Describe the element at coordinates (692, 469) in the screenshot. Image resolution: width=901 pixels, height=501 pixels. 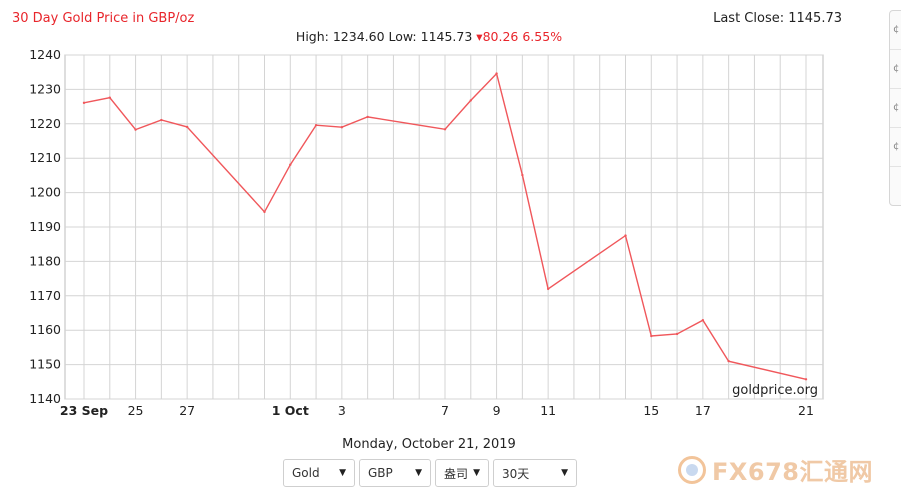
I see `fx678-logo-icon` at that location.